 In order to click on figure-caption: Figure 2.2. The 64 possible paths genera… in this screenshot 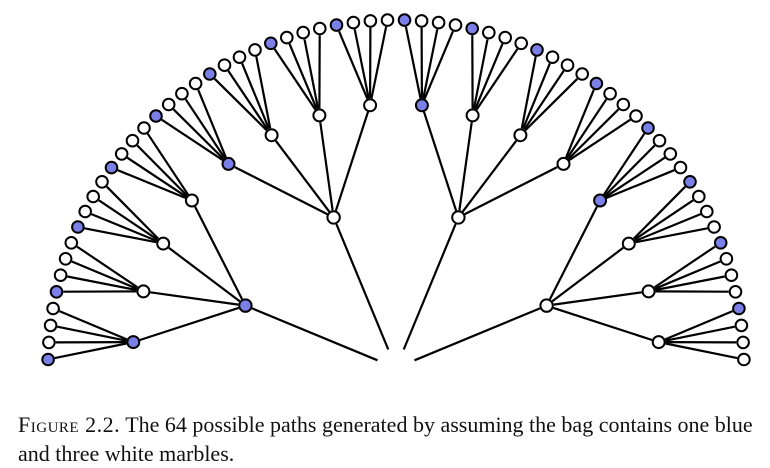, I will do `click(390, 439)`.